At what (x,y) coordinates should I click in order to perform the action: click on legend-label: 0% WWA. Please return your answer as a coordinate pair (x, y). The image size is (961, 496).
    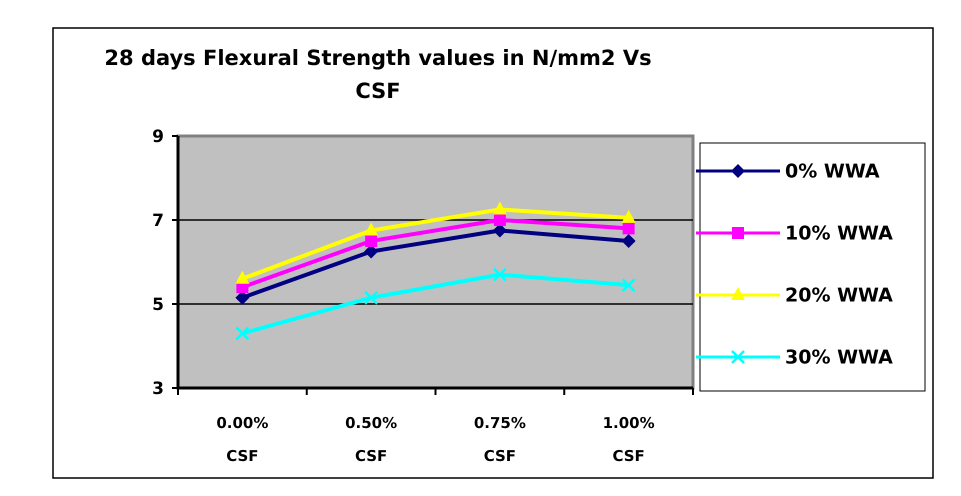
    Looking at the image, I should click on (832, 171).